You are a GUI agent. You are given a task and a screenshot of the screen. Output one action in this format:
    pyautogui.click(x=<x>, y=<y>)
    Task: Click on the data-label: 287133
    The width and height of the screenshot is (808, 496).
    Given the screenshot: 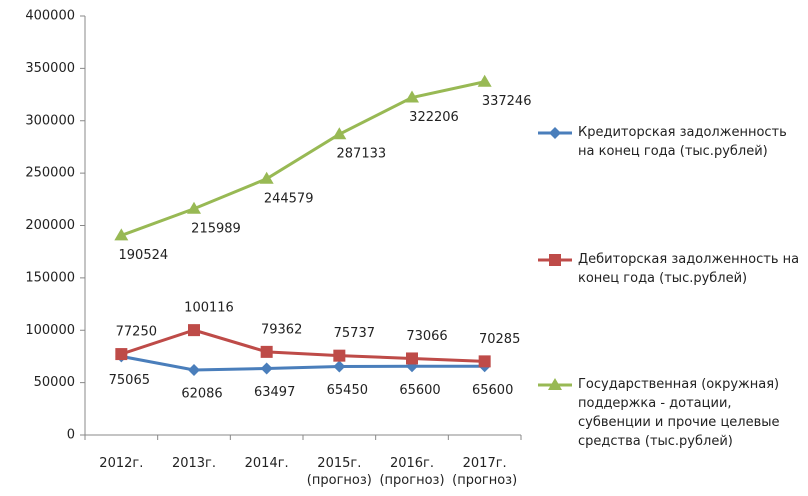 What is the action you would take?
    pyautogui.click(x=362, y=154)
    